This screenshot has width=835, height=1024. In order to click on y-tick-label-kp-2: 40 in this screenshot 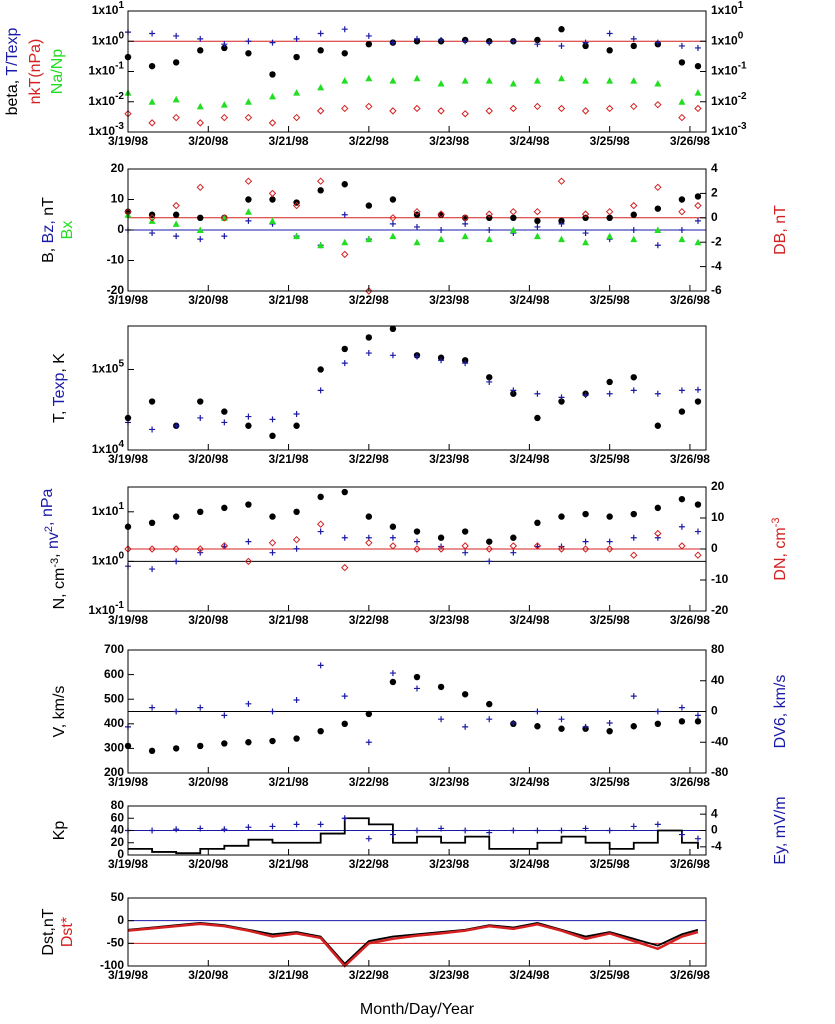, I will do `click(118, 830)`.